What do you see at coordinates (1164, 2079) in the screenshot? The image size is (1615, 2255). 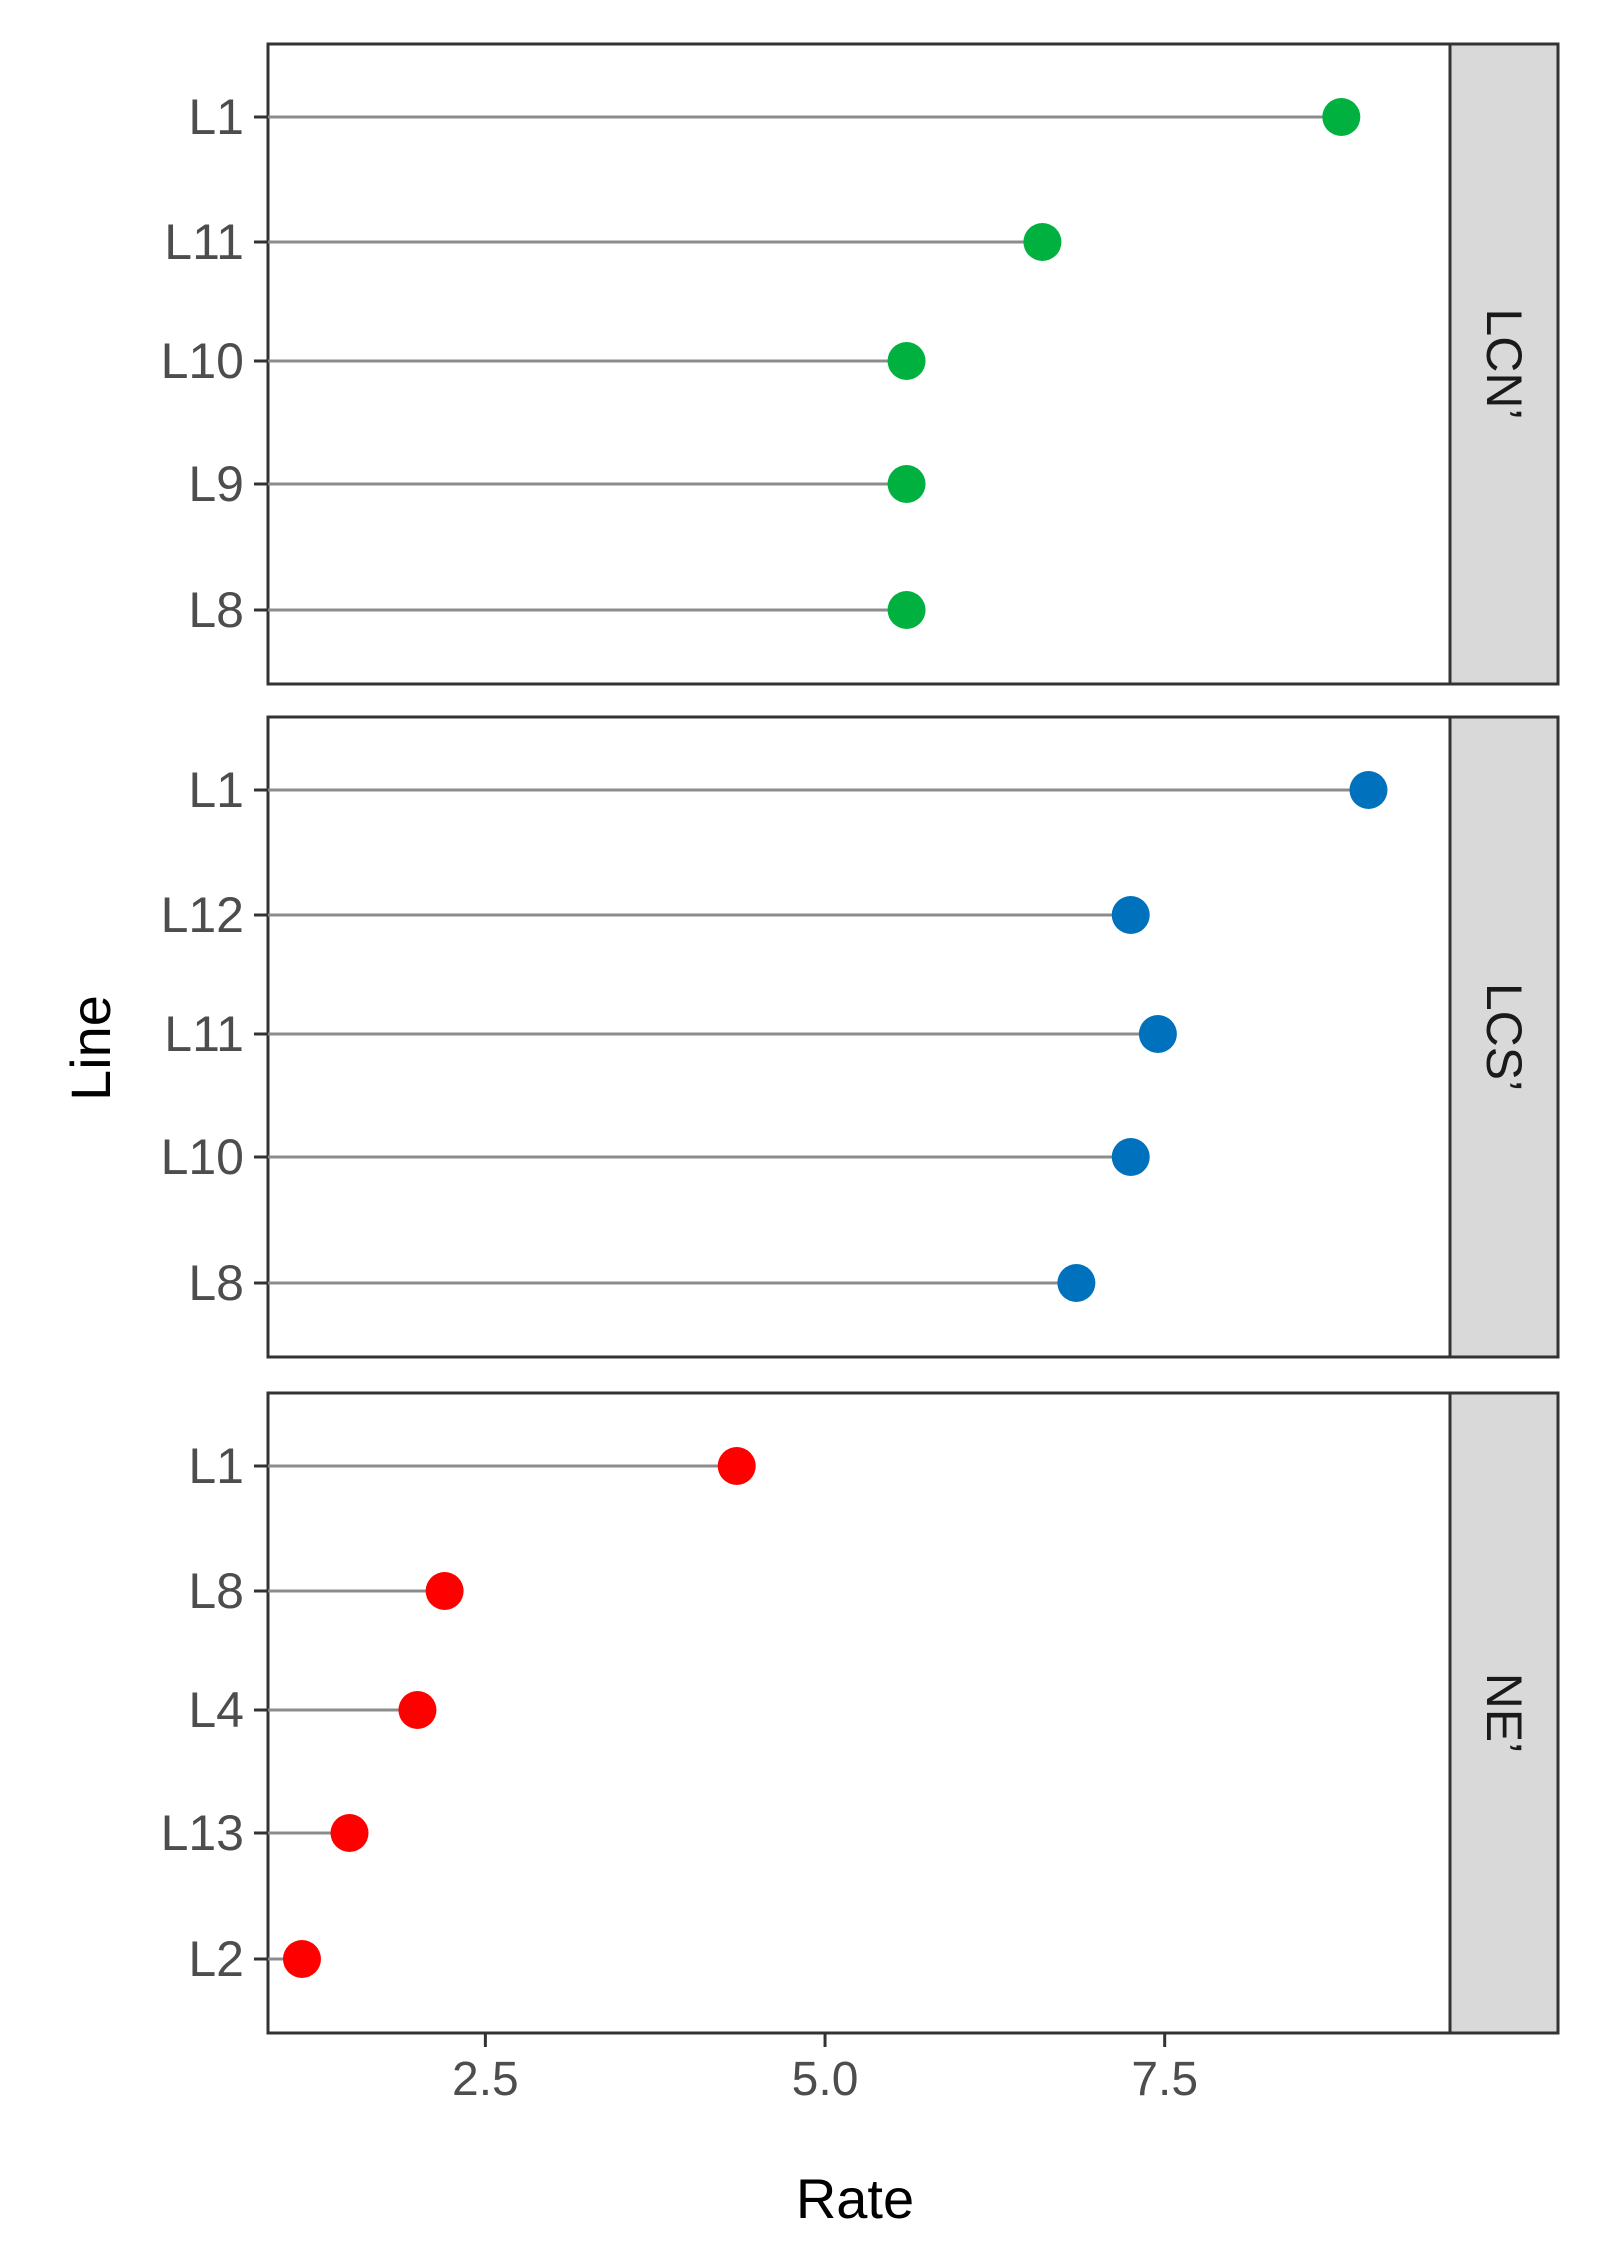 I see `x-tick-label: 7.5` at bounding box center [1164, 2079].